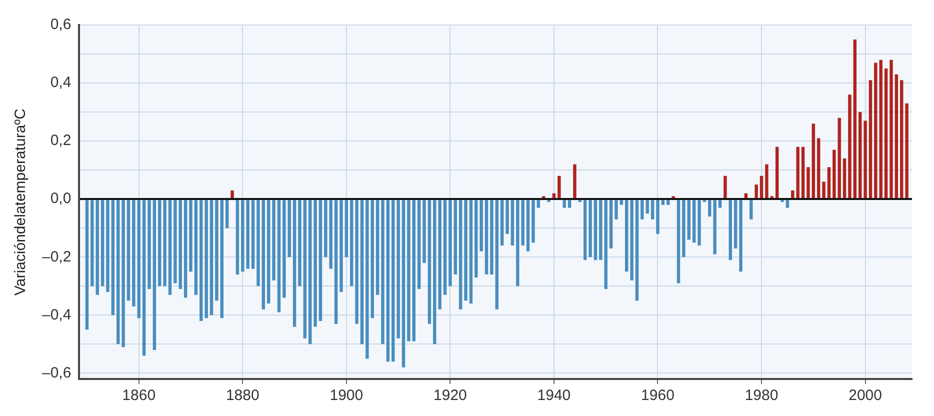 This screenshot has width=934, height=416. I want to click on x-tick-label: 1980, so click(761, 395).